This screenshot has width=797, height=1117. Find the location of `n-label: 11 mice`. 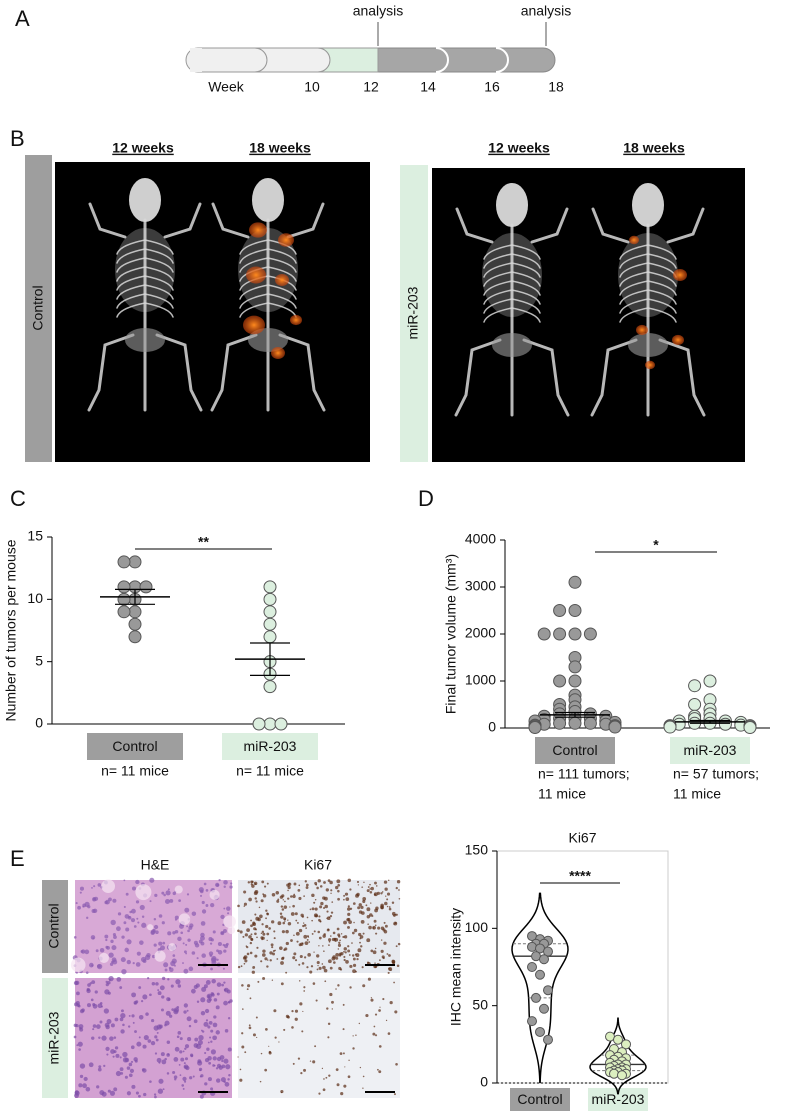

n-label: 11 mice is located at coordinates (562, 794).